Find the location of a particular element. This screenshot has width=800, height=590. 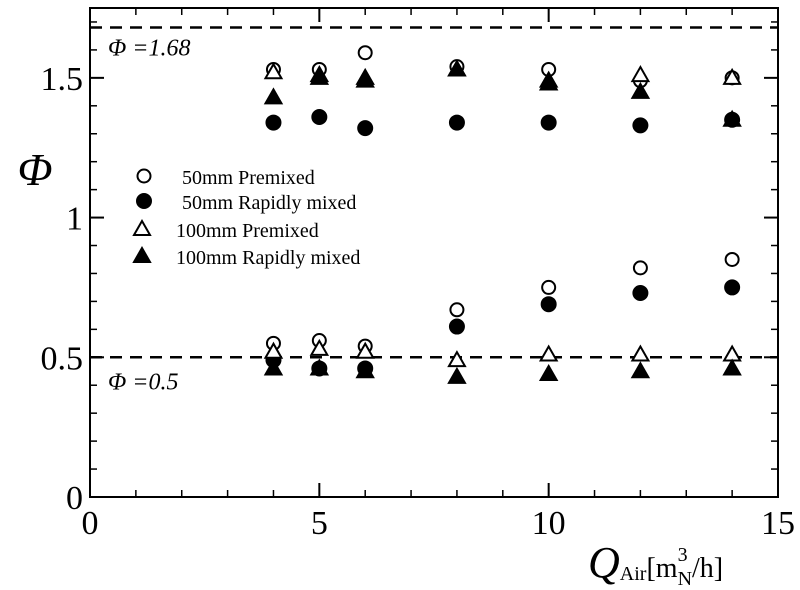

reference-line-labels: Φ =1.68 Φ =0.5 is located at coordinates (149, 216).